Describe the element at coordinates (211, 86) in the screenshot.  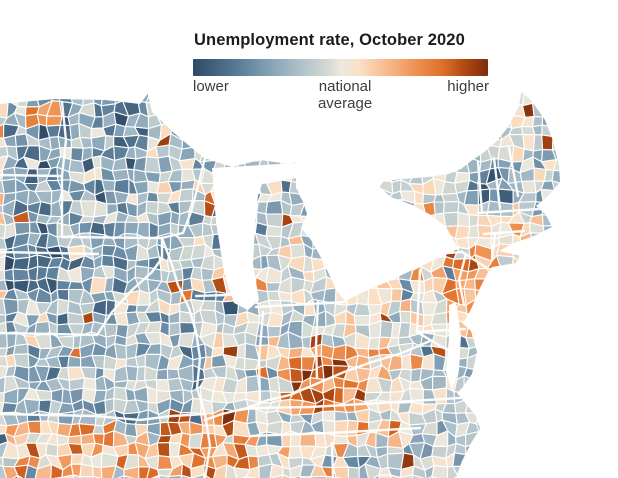
I see `scale-label-lower: lower` at that location.